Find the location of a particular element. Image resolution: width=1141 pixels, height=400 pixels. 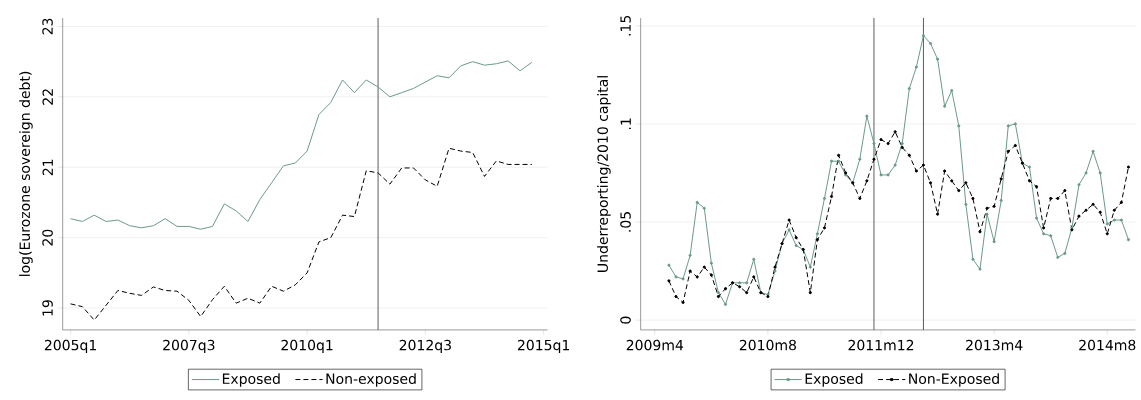

x-tick-label: 2007q3 is located at coordinates (189, 346).